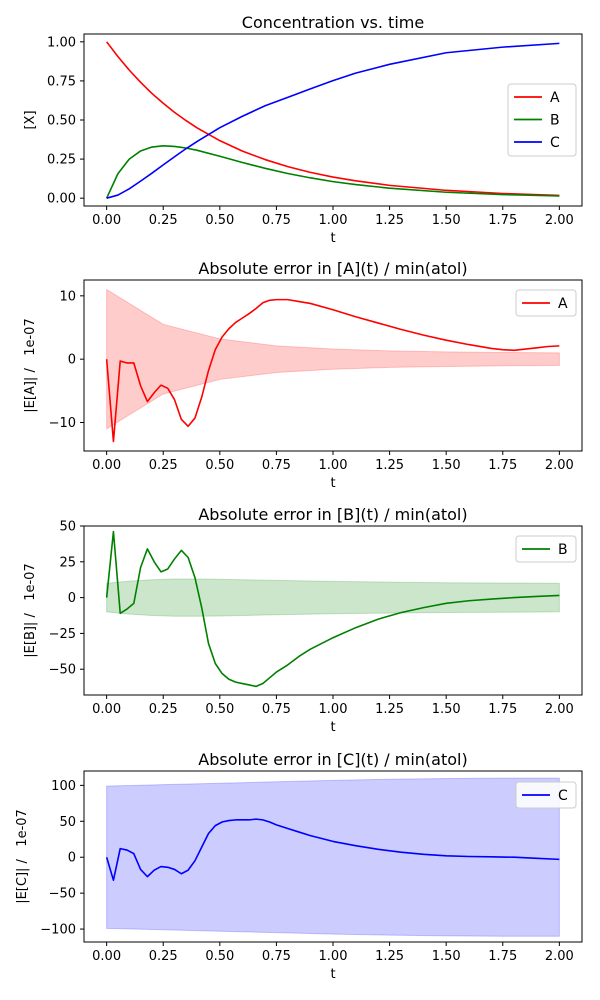  Describe the element at coordinates (61, 42) in the screenshot. I see `y-tick-label: 1.00` at that location.